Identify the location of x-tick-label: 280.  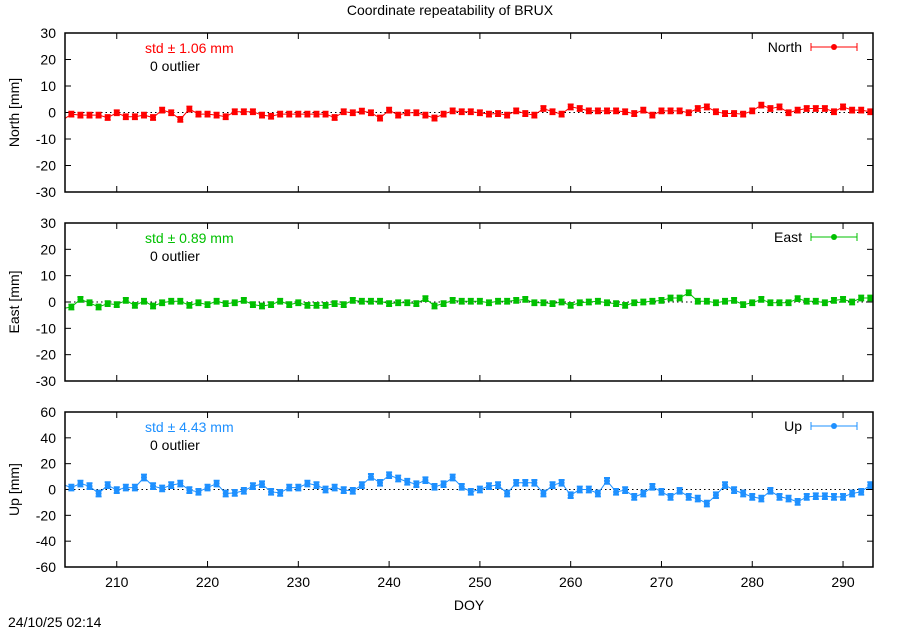
(753, 582).